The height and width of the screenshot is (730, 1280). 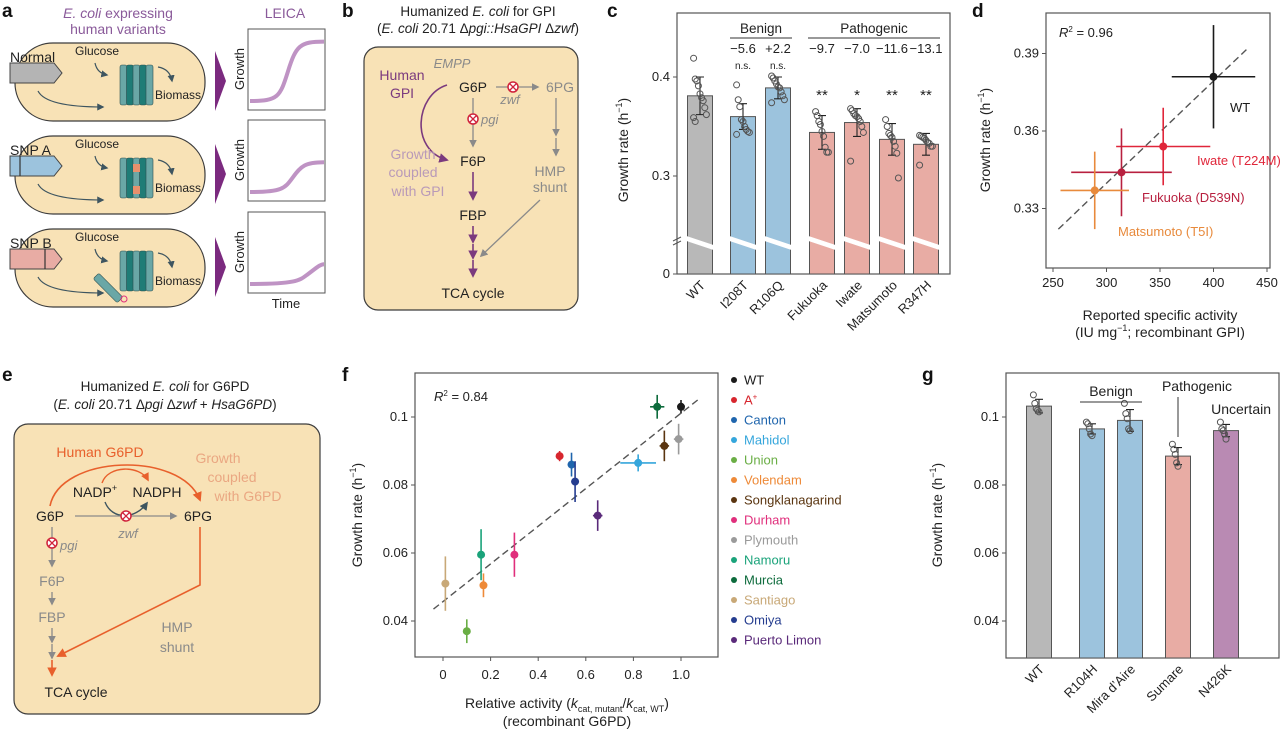 What do you see at coordinates (287, 274) in the screenshot?
I see `growth-curve` at bounding box center [287, 274].